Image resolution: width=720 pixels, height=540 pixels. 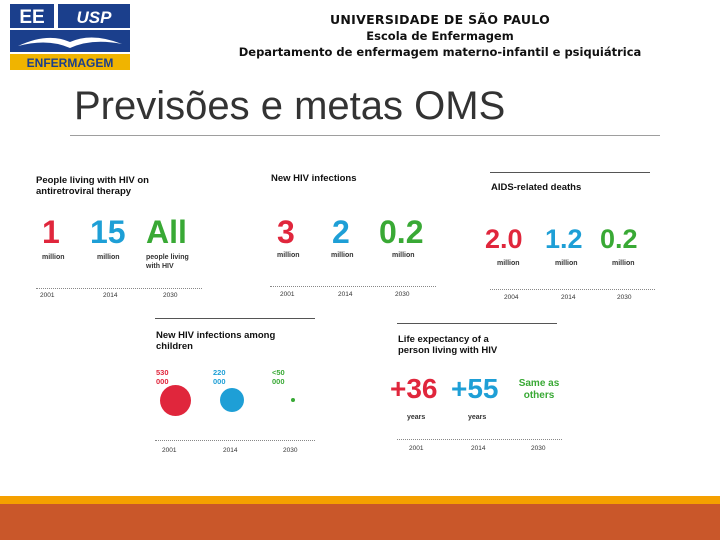 I want to click on children-year-2: 2030, so click(x=290, y=450).